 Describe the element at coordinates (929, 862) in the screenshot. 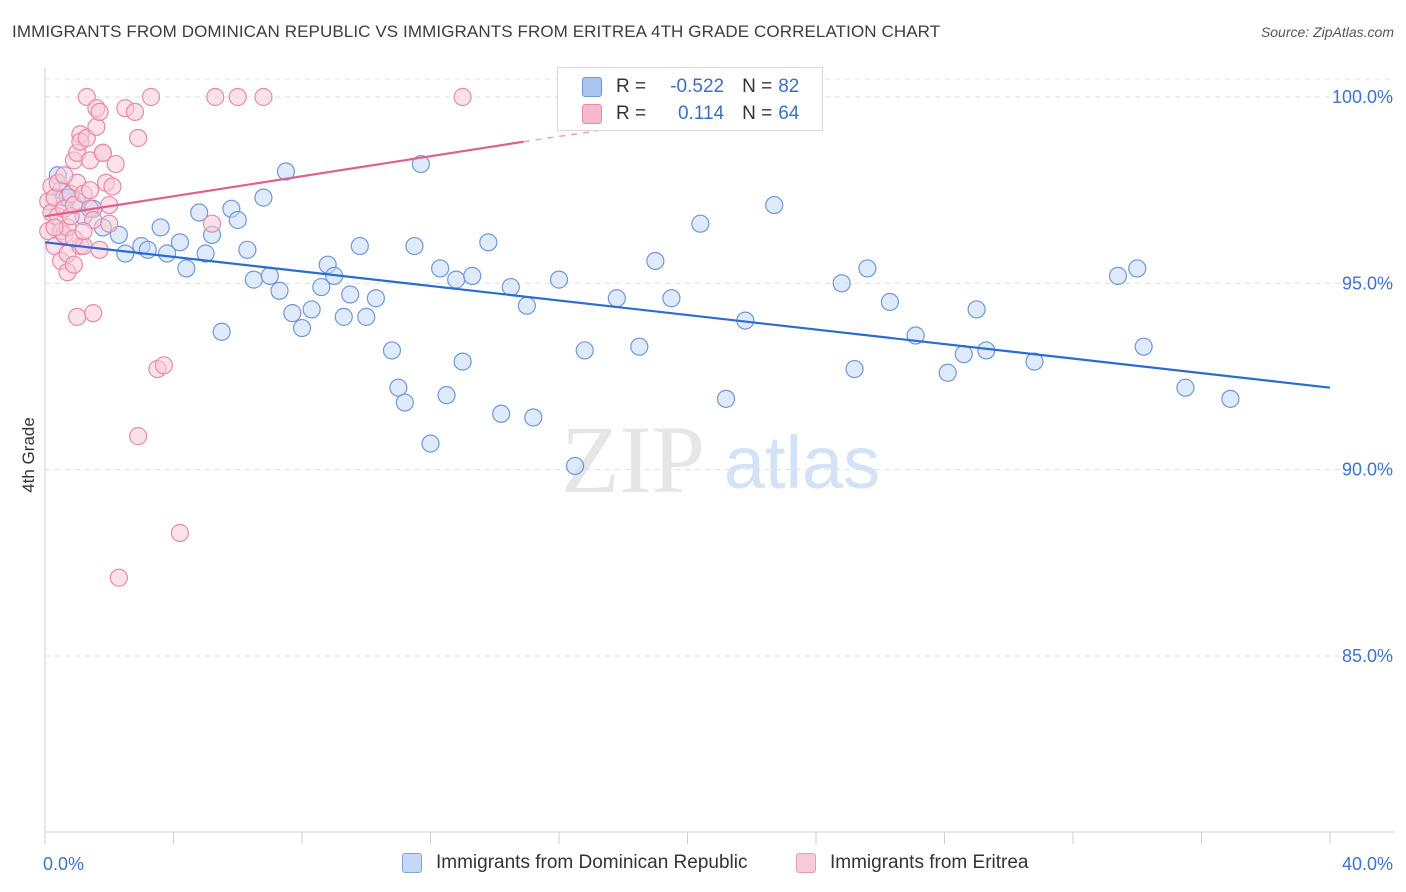

I see `legend-label-eritrea: Immigrants from Eritrea` at that location.